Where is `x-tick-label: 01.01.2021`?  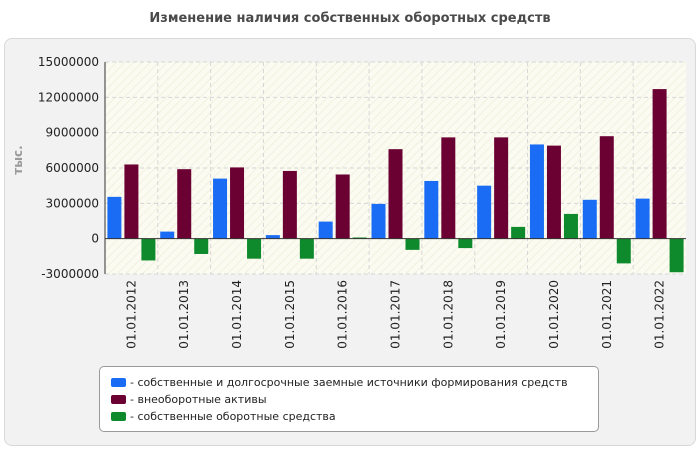
x-tick-label: 01.01.2021 is located at coordinates (607, 314).